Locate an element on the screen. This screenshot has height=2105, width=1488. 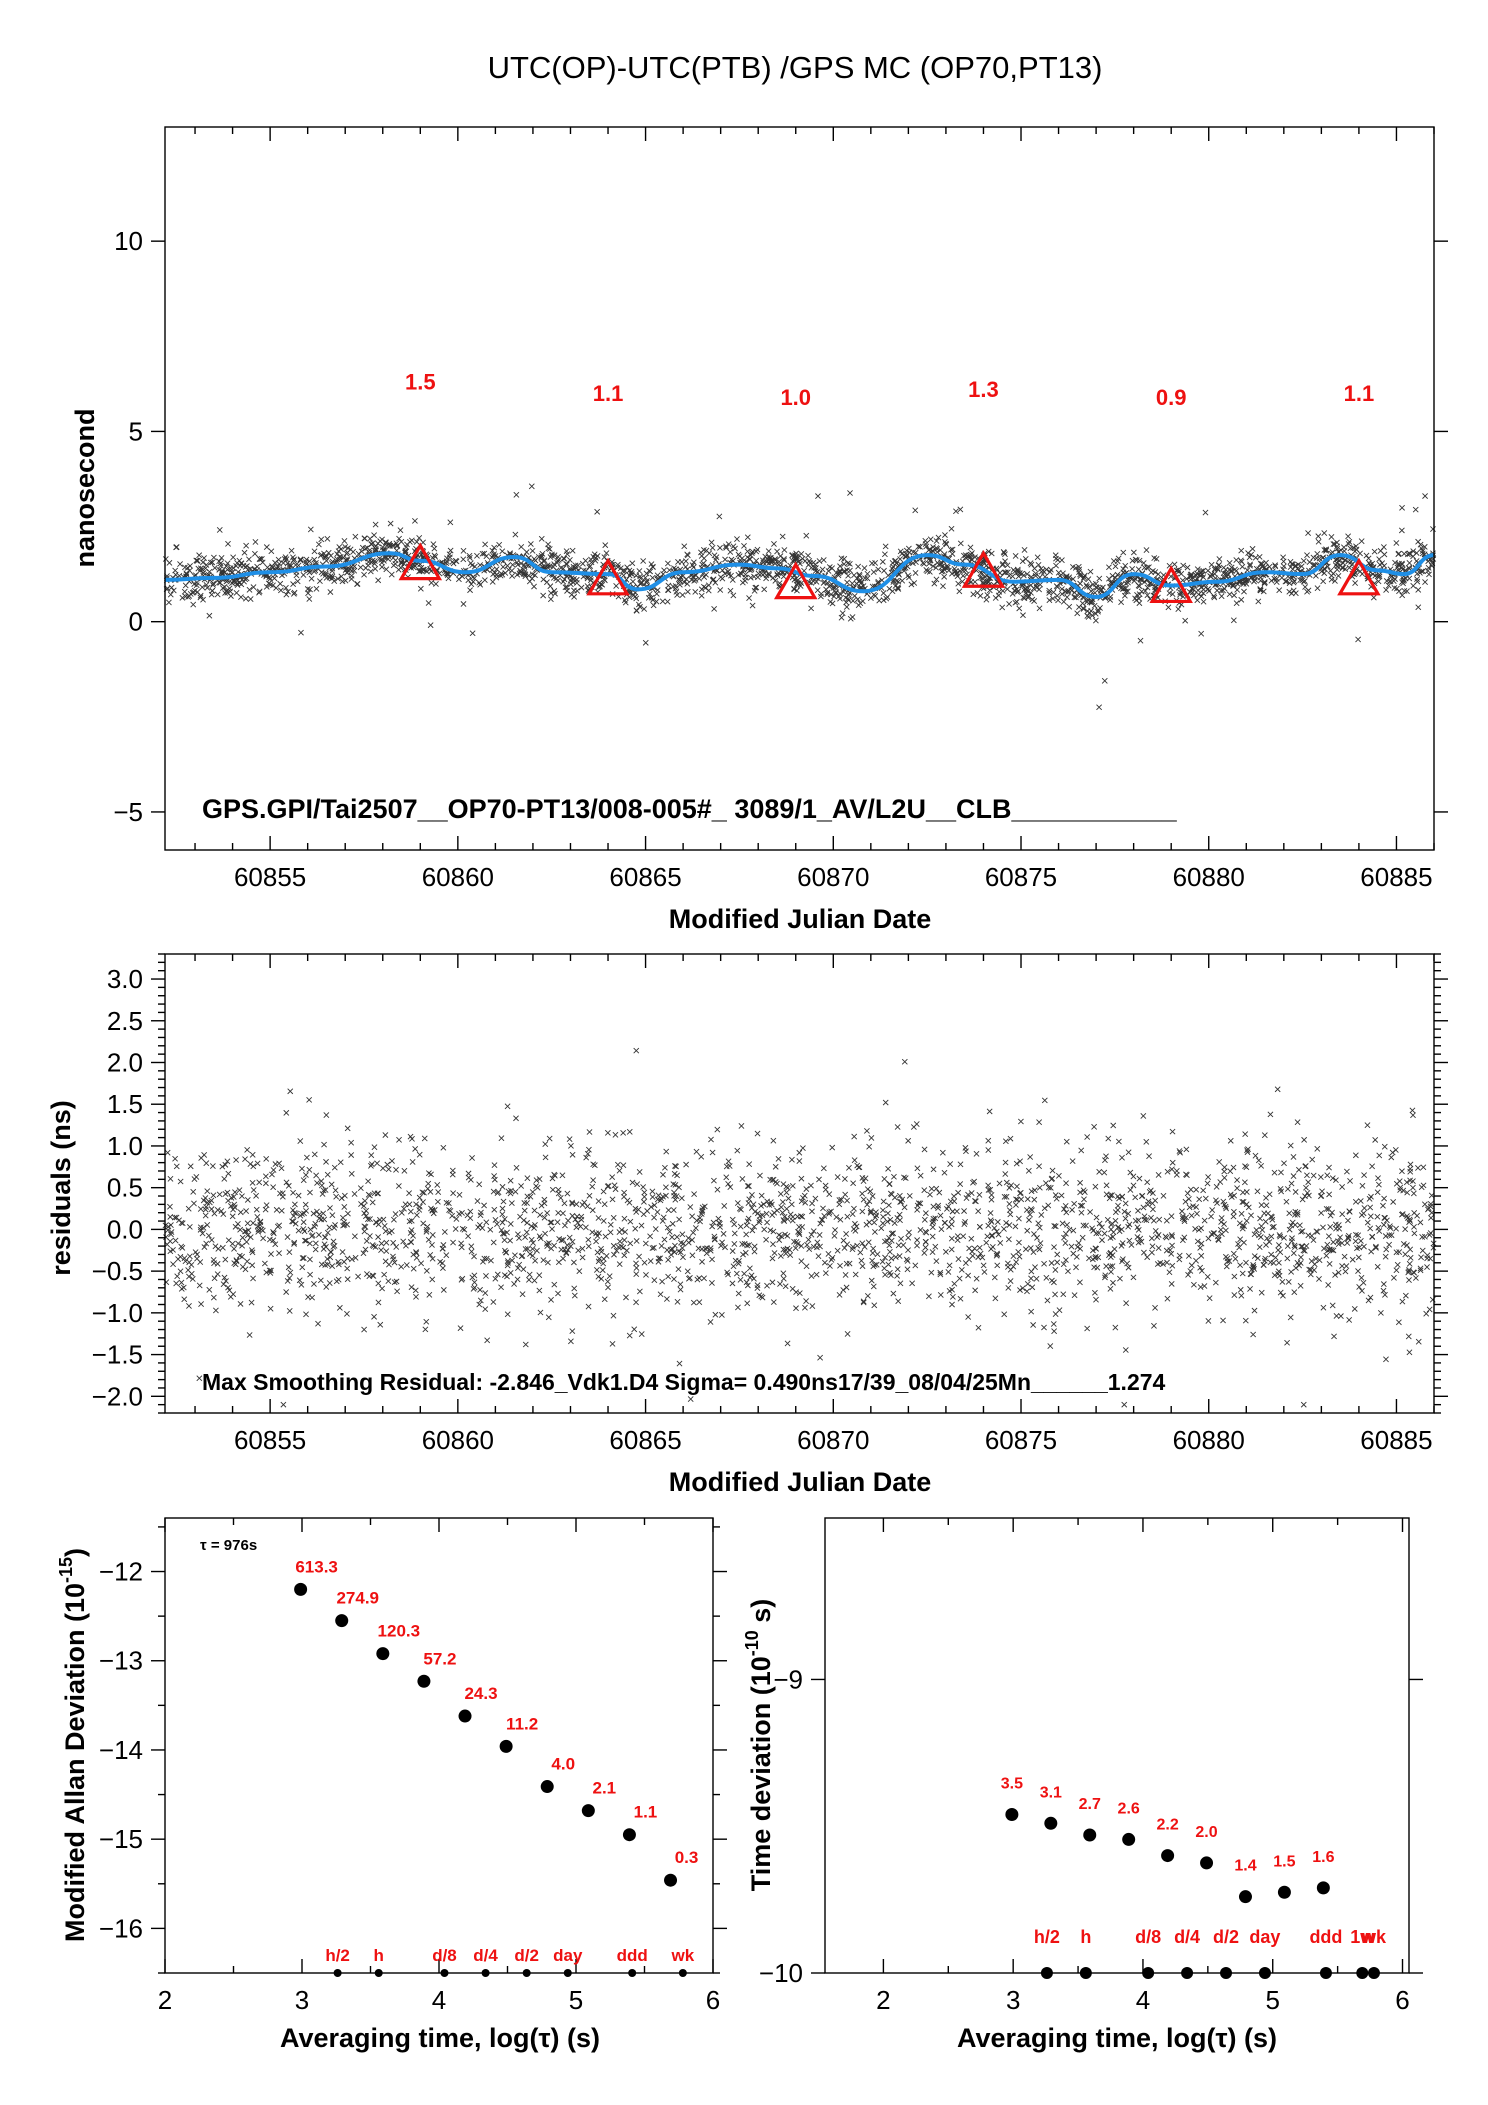
top-y-axis-title: nanosecond is located at coordinates (85, 487).